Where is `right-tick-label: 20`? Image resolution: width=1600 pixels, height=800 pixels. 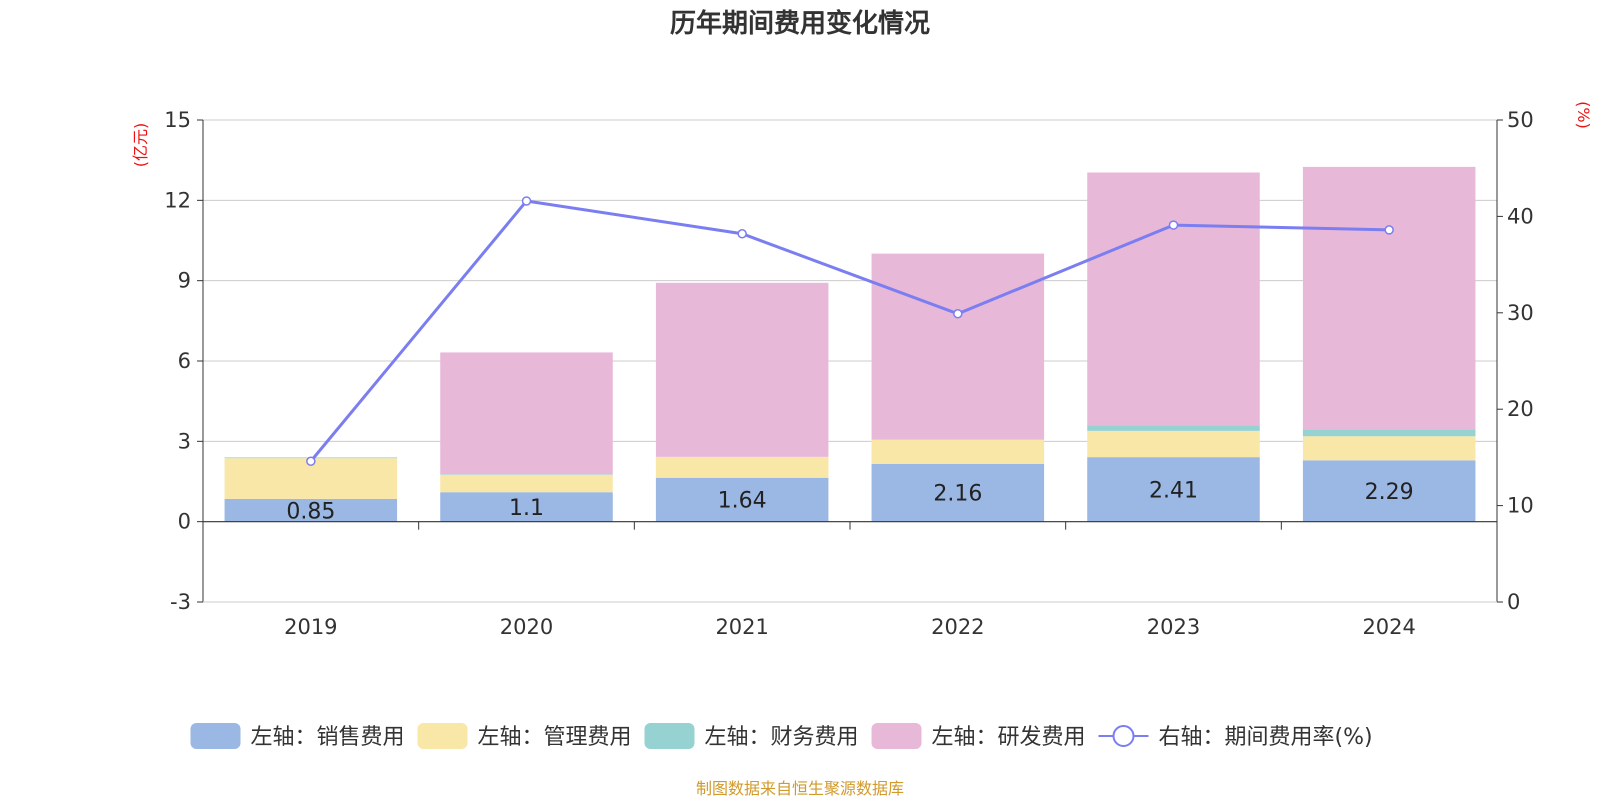
right-tick-label: 20 is located at coordinates (1520, 409).